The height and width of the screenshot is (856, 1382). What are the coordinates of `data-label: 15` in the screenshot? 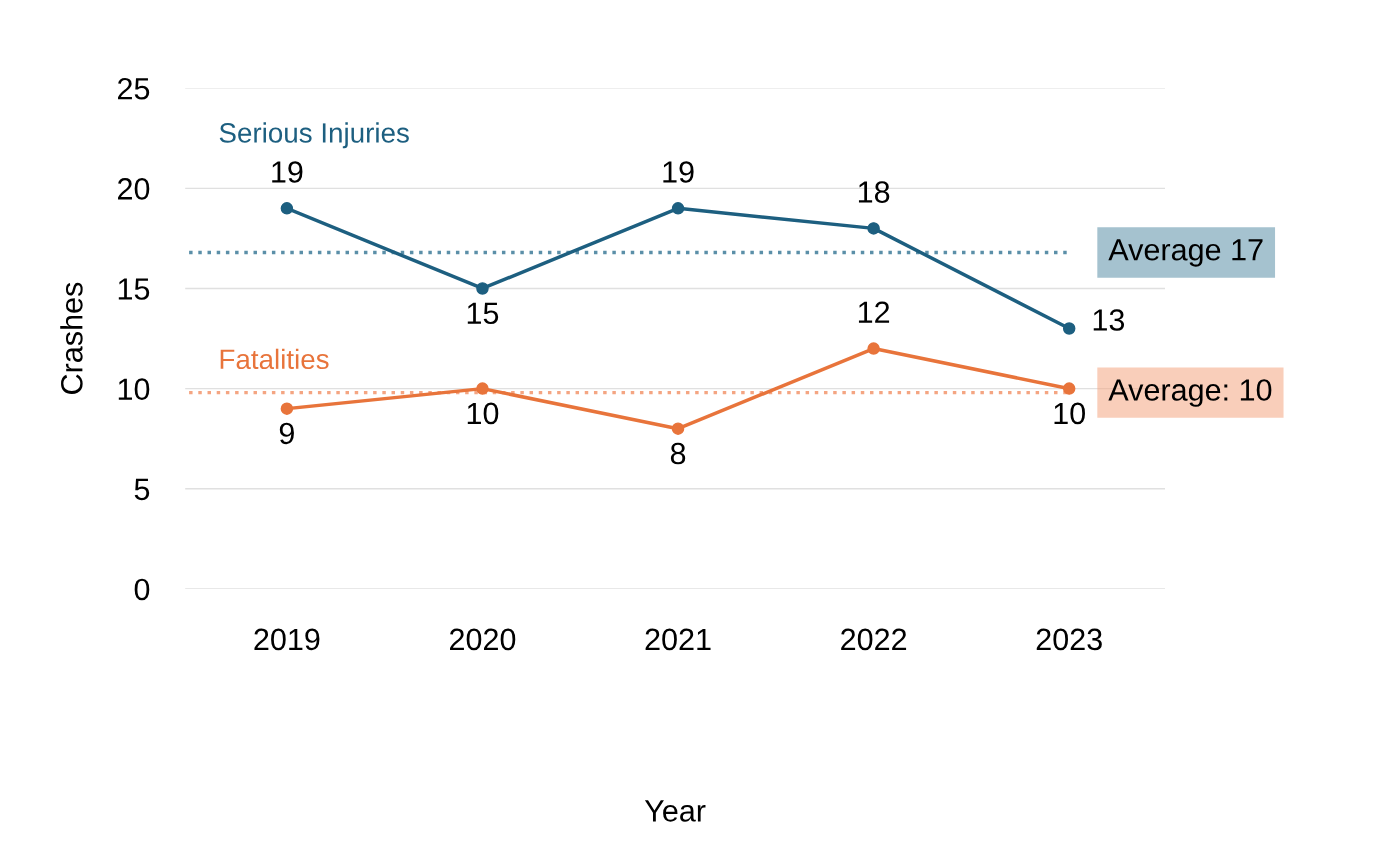 It's located at (483, 313).